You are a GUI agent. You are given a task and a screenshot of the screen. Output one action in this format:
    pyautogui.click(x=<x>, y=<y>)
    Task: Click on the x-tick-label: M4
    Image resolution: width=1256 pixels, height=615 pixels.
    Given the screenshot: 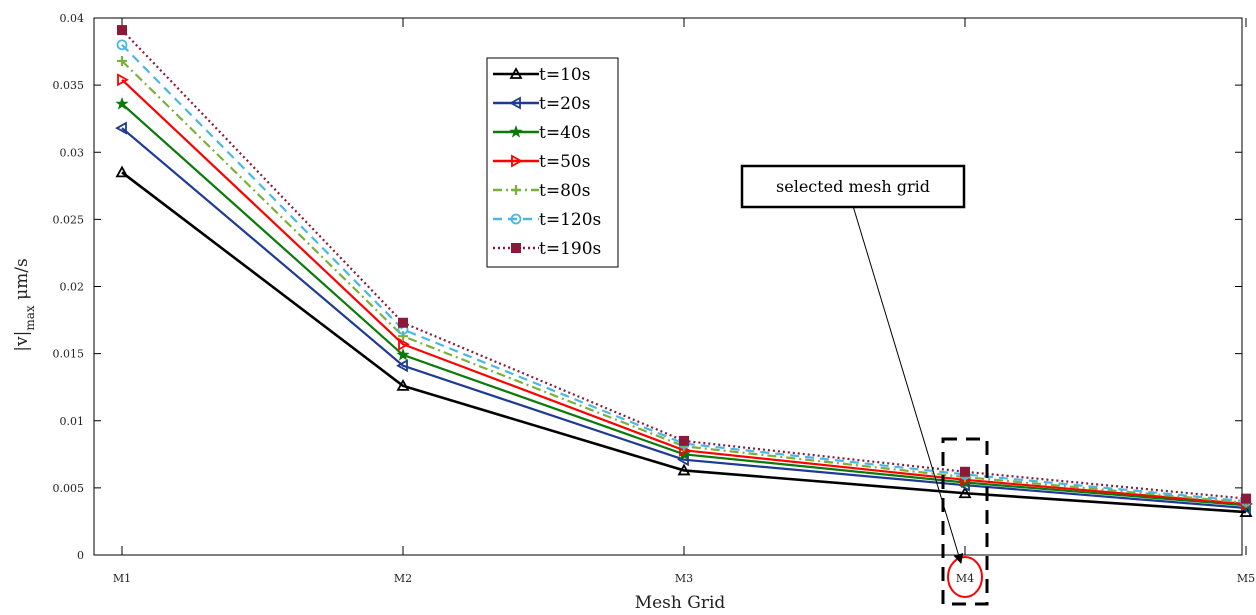 What is the action you would take?
    pyautogui.click(x=965, y=578)
    